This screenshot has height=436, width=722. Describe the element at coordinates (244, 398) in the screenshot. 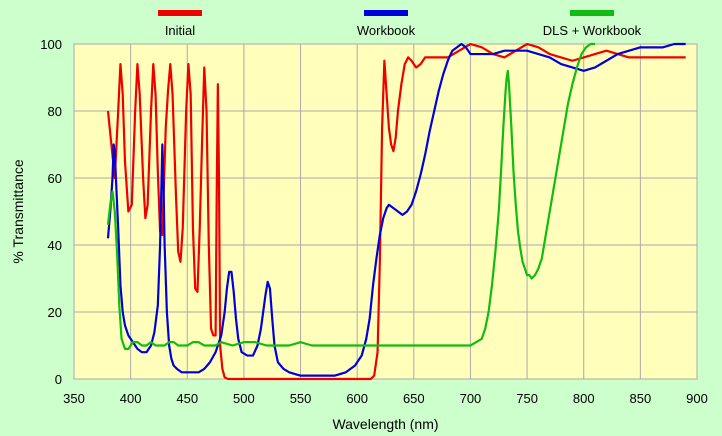

I see `x-tick-label: 500` at that location.